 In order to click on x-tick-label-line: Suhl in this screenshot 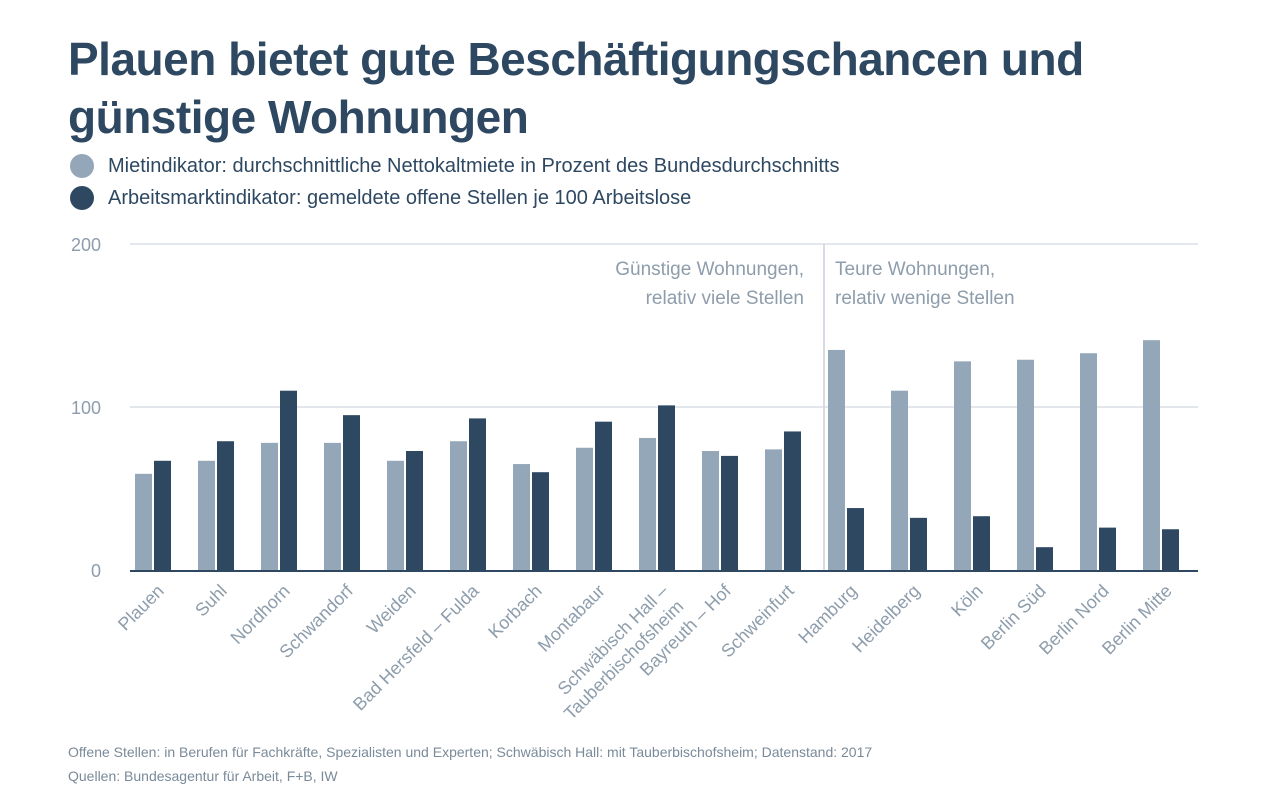, I will do `click(211, 601)`.